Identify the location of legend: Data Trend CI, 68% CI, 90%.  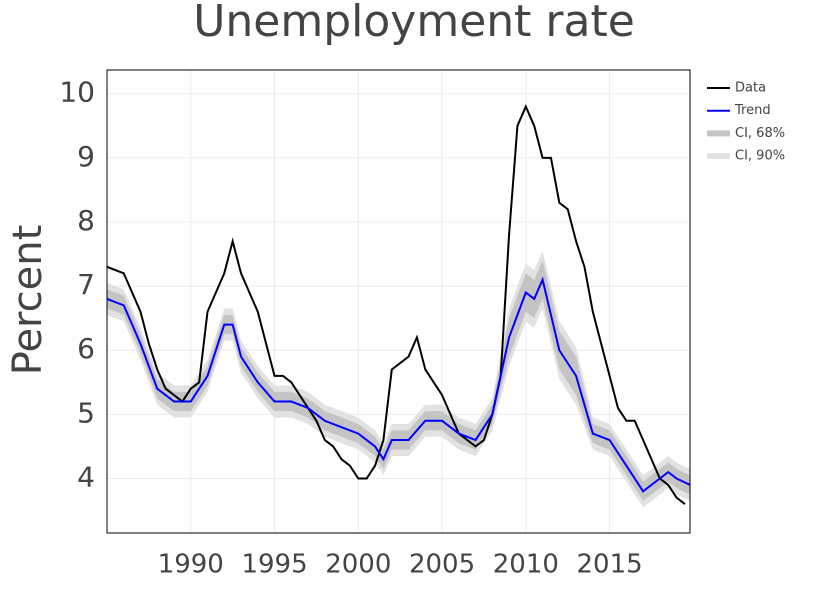
(746, 122).